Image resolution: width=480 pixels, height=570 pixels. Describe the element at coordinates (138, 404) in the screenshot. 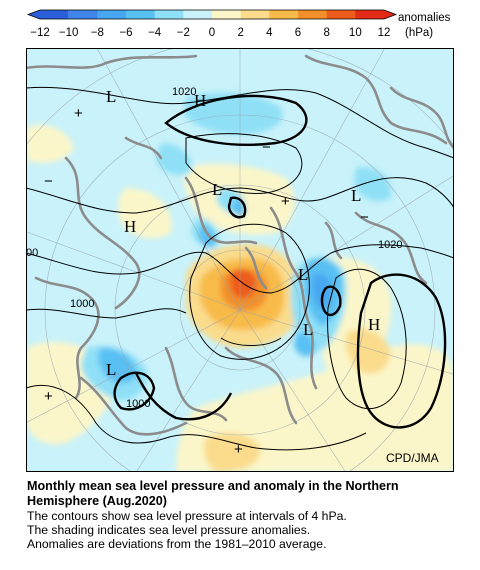

I see `isobar-label-1000-south: 1000` at that location.